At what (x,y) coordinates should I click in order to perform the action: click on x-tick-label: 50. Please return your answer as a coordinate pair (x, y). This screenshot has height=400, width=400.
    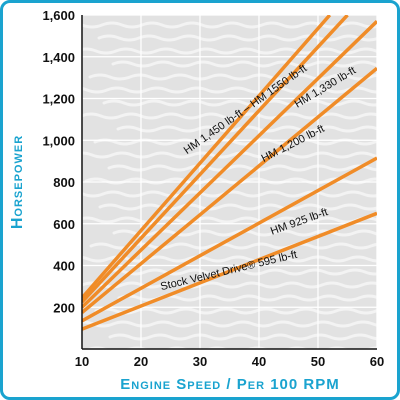
    Looking at the image, I should click on (318, 361).